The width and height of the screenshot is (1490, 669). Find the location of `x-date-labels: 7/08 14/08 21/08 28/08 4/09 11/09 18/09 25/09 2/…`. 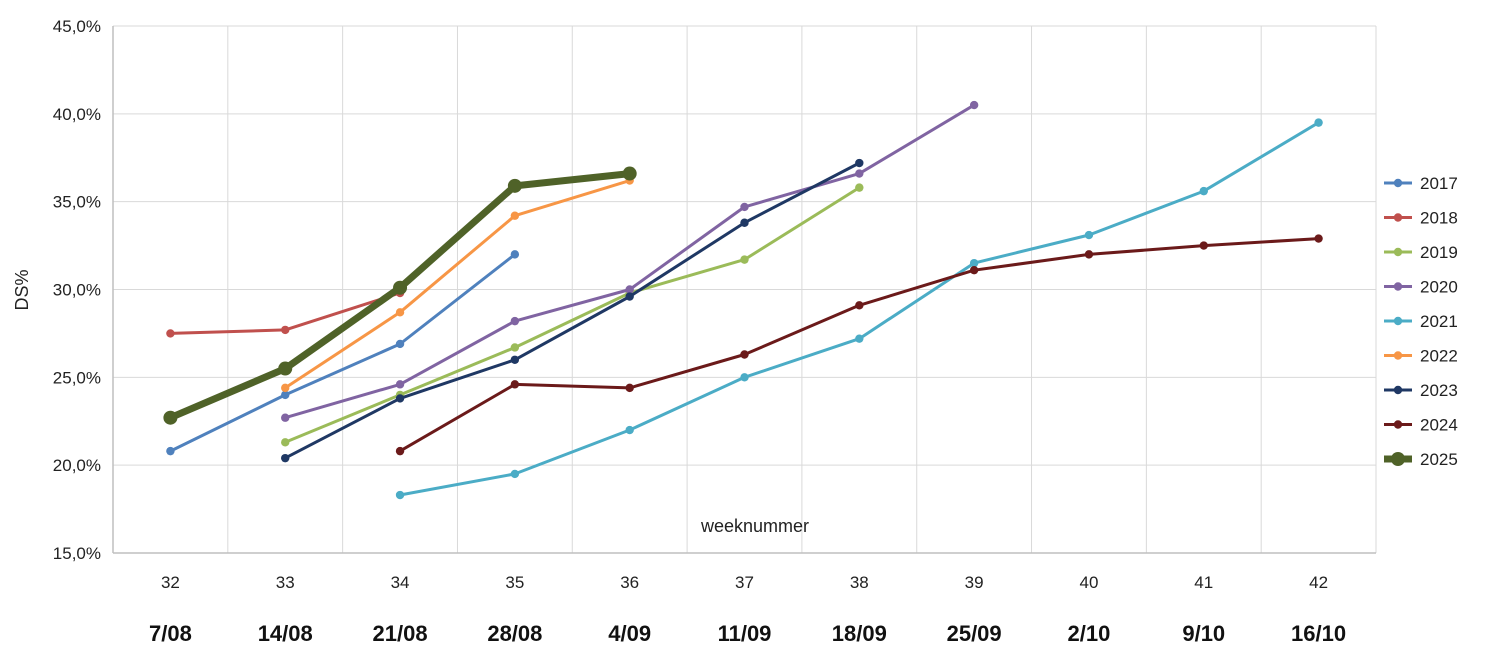

x-date-labels: 7/08 14/08 21/08 28/08 4/09 11/09 18/09 25/09 2/… is located at coordinates (747, 633).